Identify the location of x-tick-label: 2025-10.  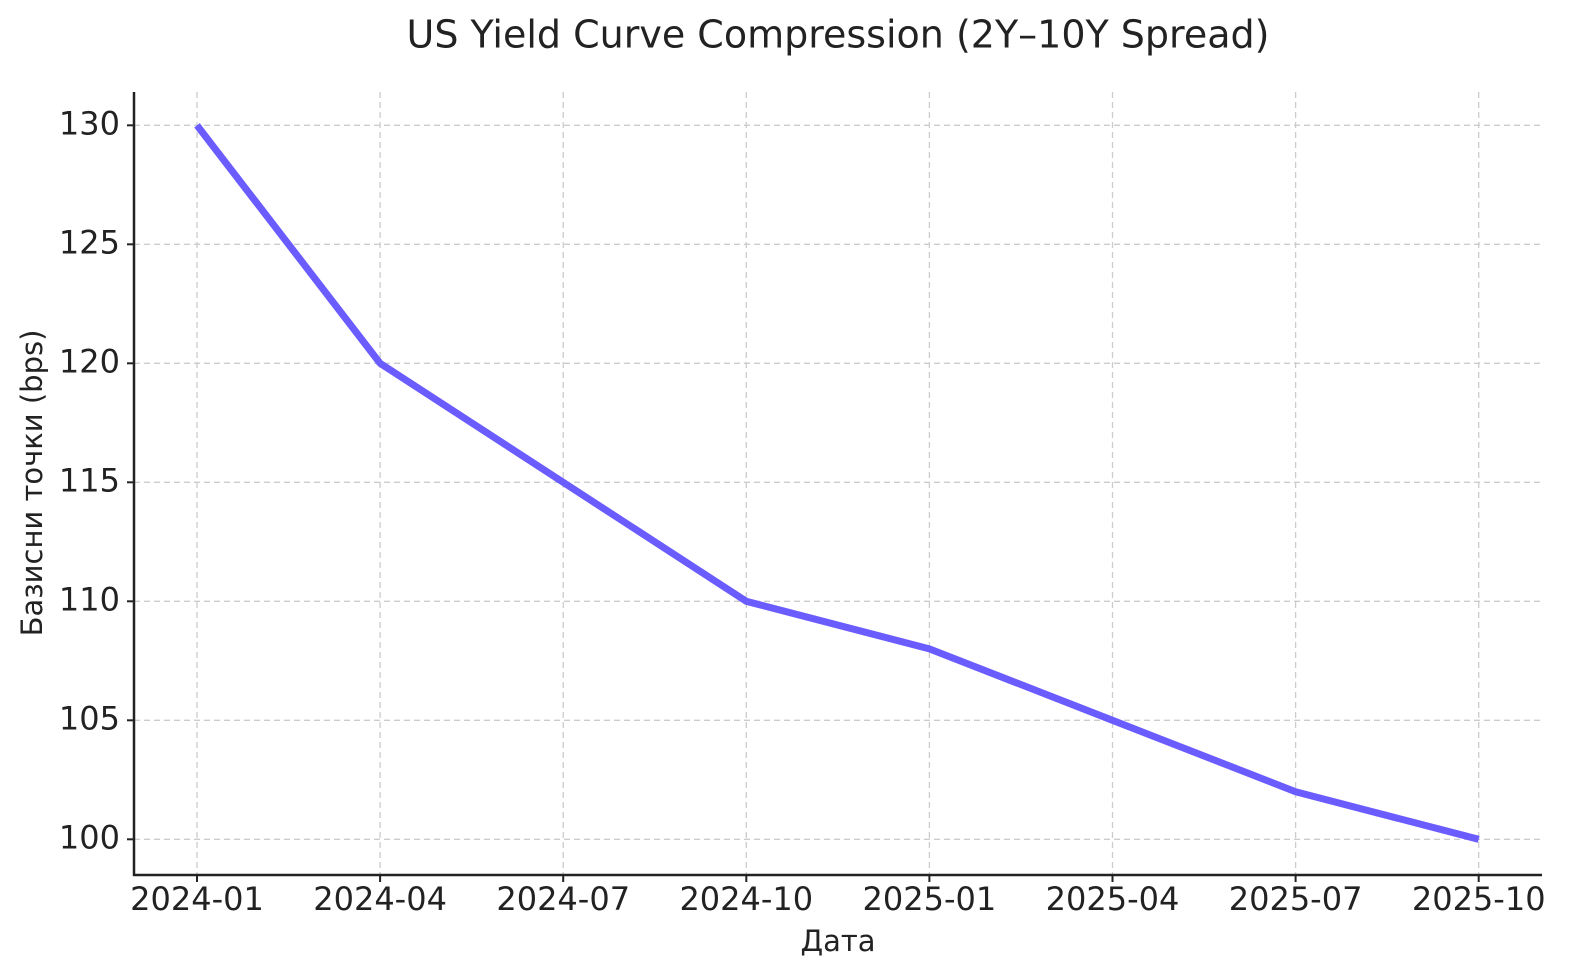
(1479, 899).